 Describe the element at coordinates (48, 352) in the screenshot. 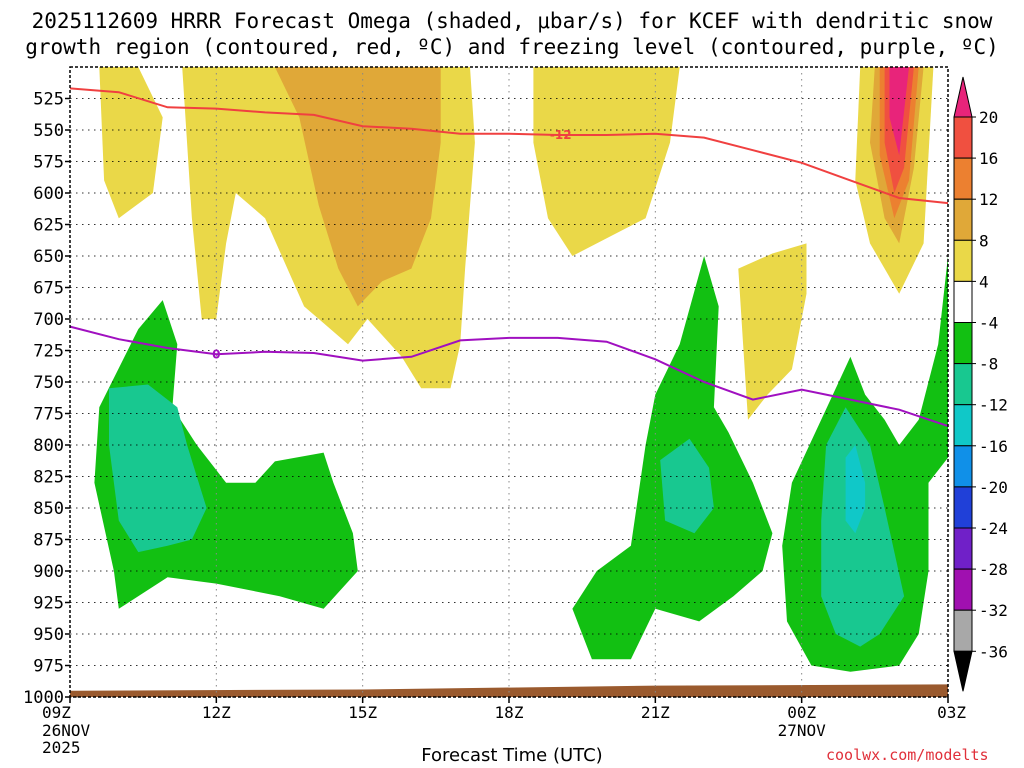

I see `y-tick-725: 725` at that location.